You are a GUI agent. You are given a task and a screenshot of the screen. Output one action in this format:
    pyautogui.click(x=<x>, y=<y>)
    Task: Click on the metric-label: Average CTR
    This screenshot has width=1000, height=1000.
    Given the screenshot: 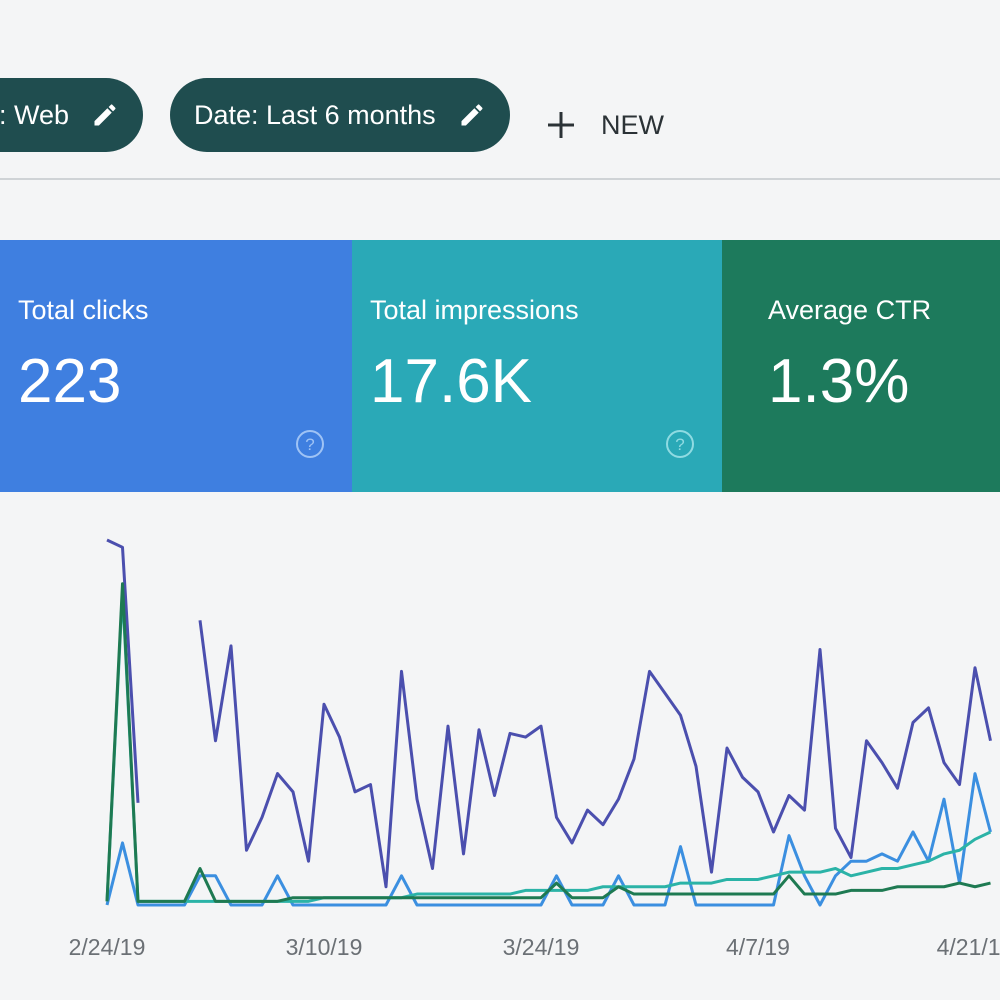 What is the action you would take?
    pyautogui.click(x=850, y=310)
    